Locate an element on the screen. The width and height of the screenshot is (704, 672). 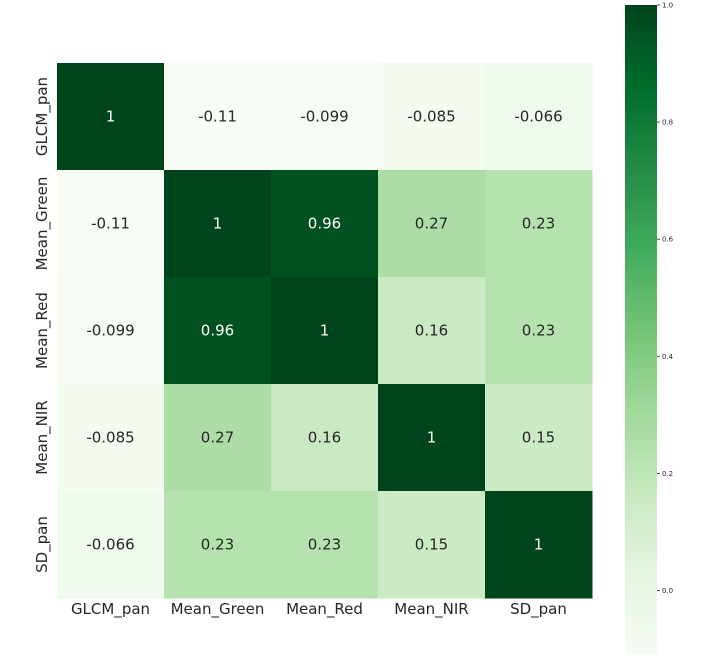
x-tick-labels: GLCM_pan Mean_Green Mean_Red Mean_NIR SD_pan is located at coordinates (319, 609).